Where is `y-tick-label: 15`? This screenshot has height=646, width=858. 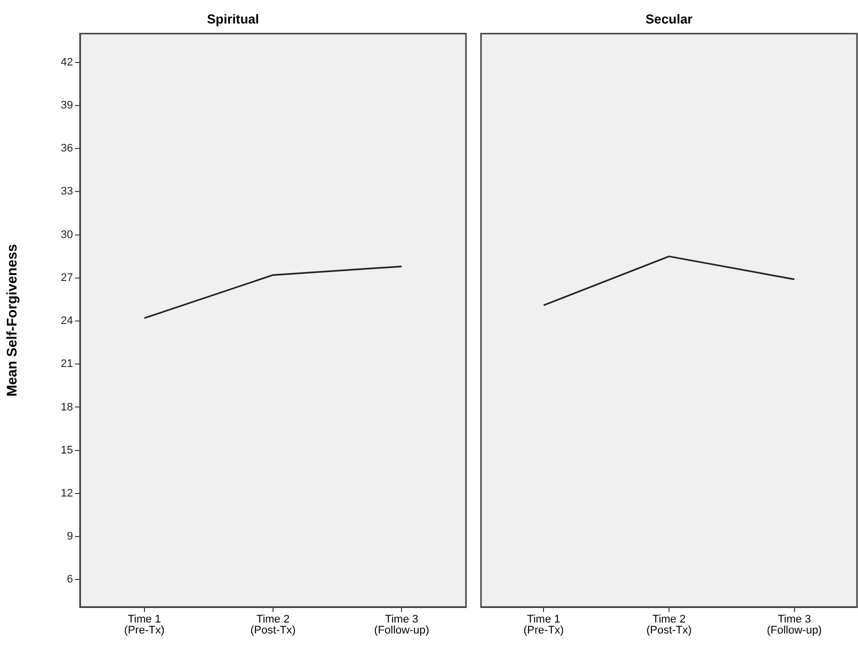 y-tick-label: 15 is located at coordinates (66, 450).